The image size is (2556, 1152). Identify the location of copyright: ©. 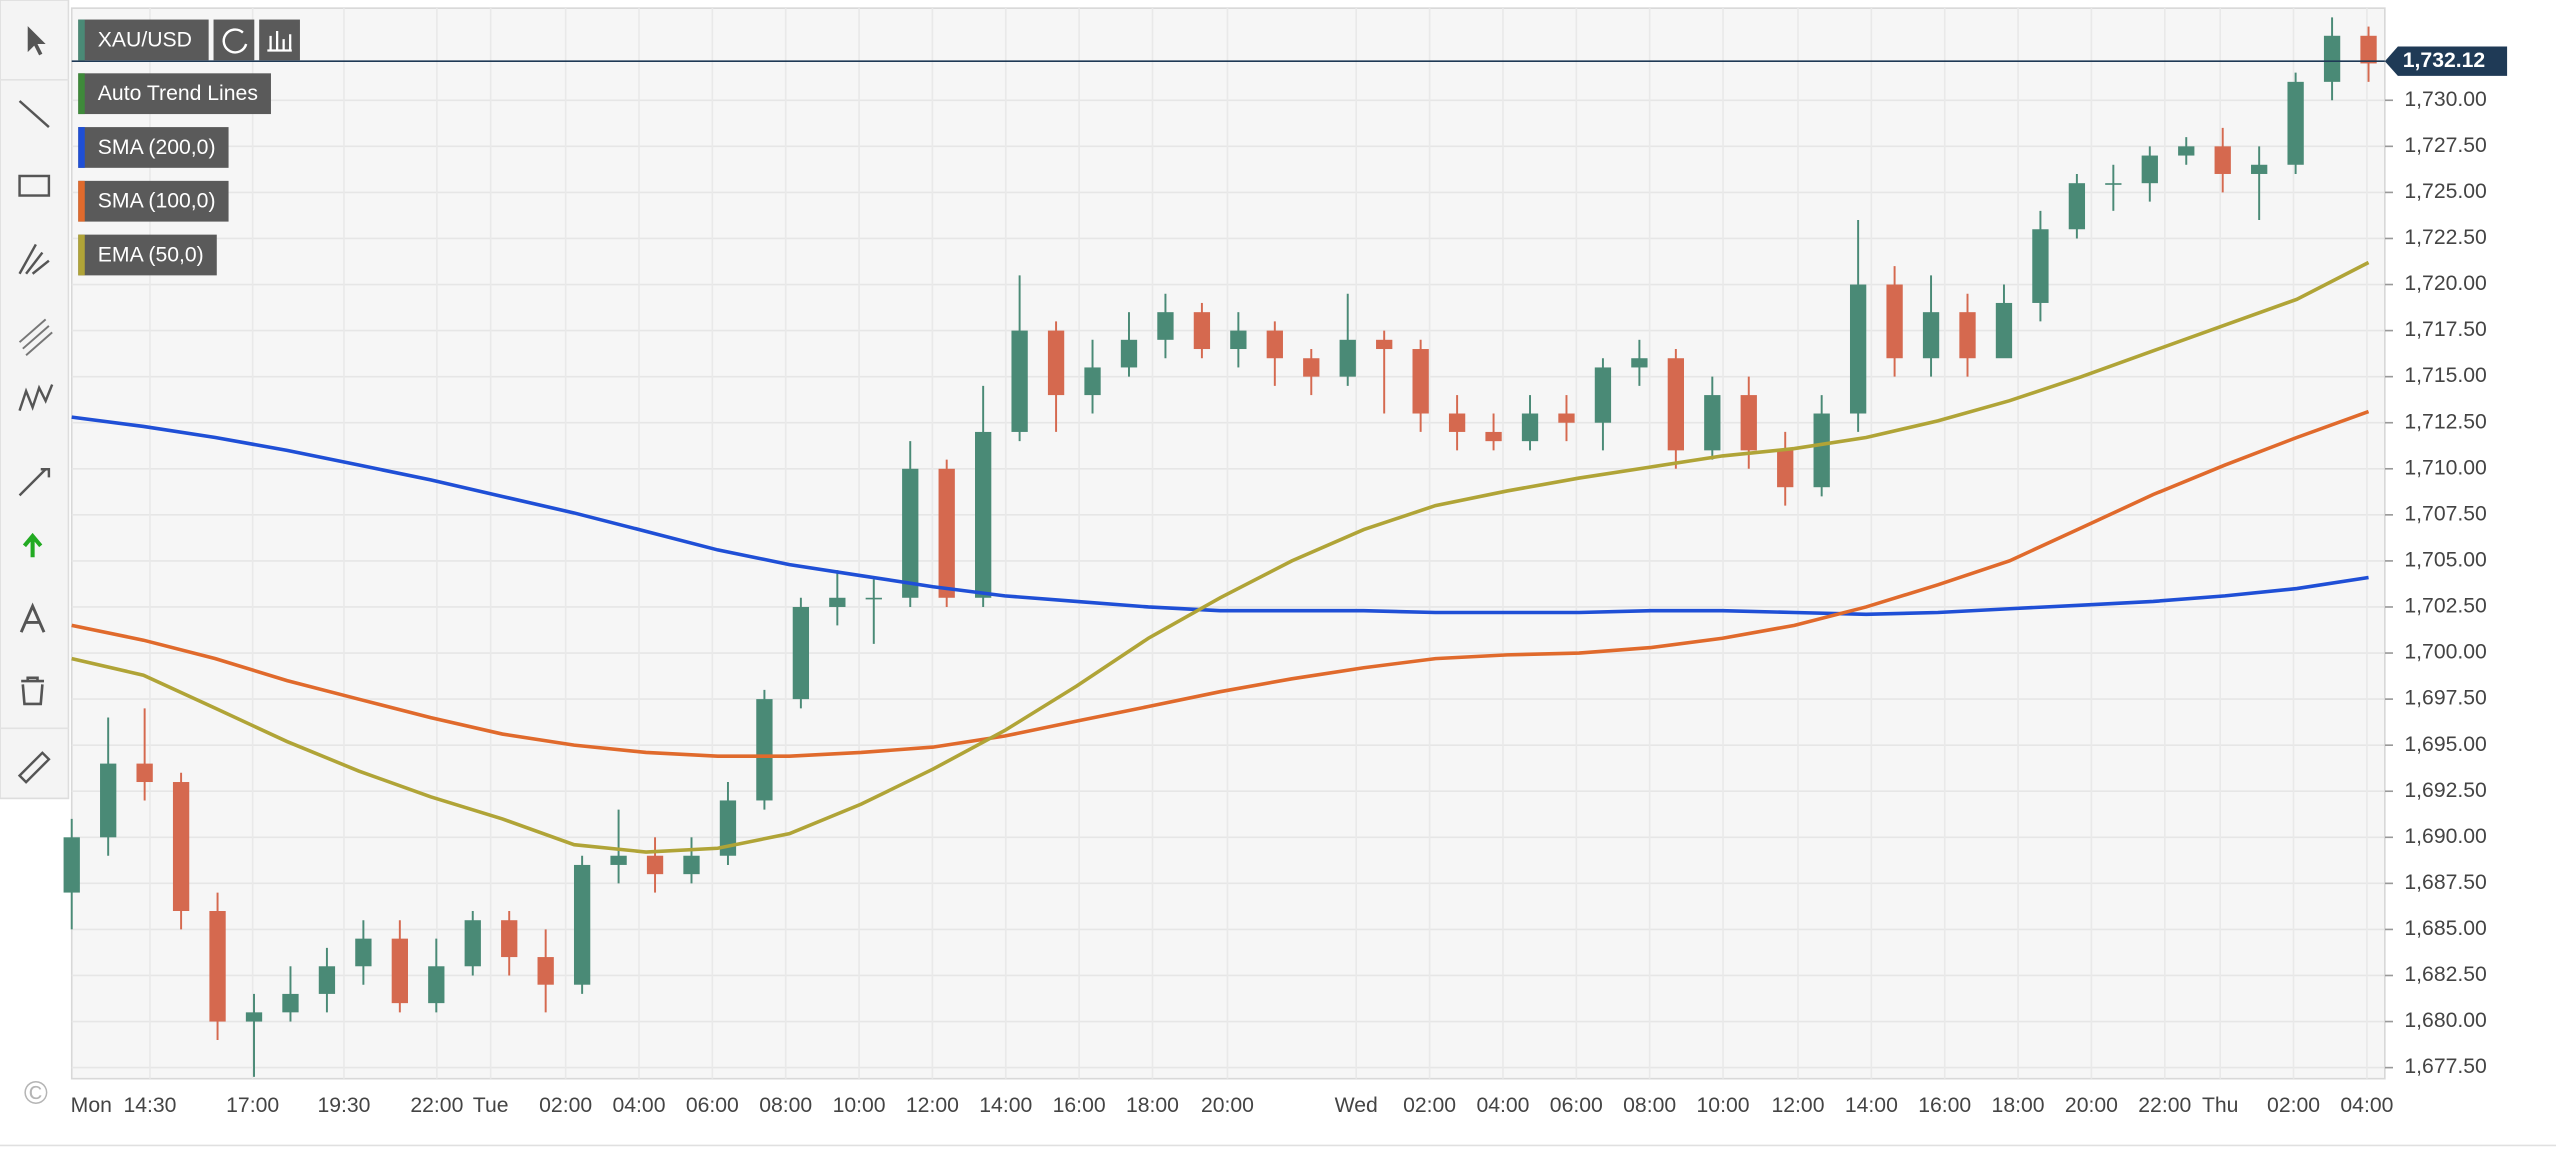
(36, 1092).